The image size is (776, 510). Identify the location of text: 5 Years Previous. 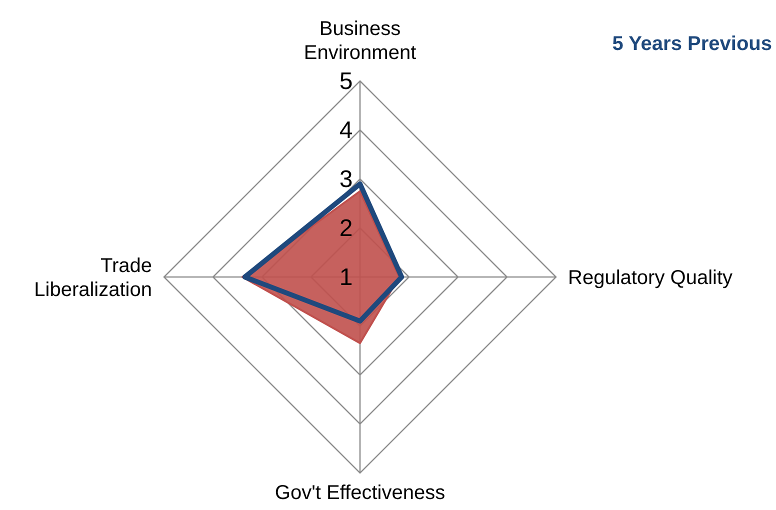
(692, 44).